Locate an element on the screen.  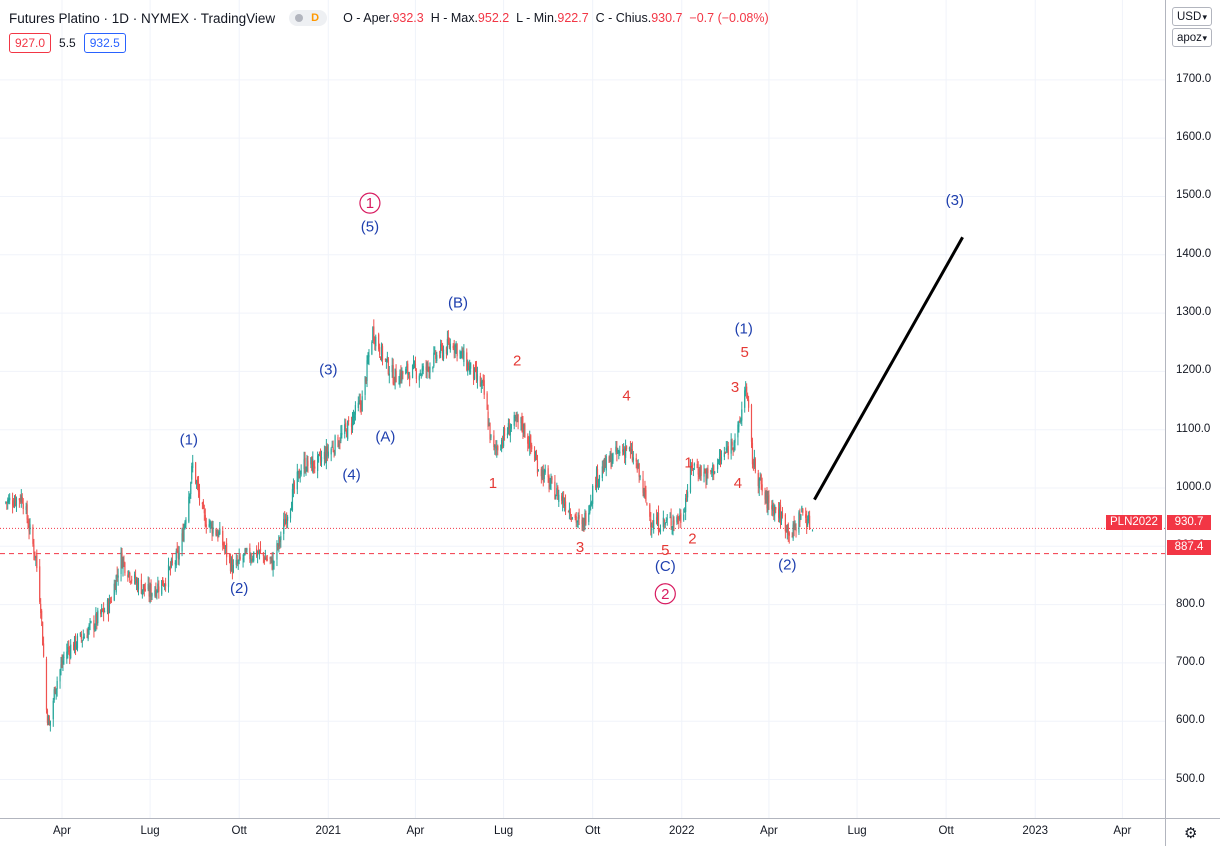
ask-button: 932.5 is located at coordinates (104, 43).